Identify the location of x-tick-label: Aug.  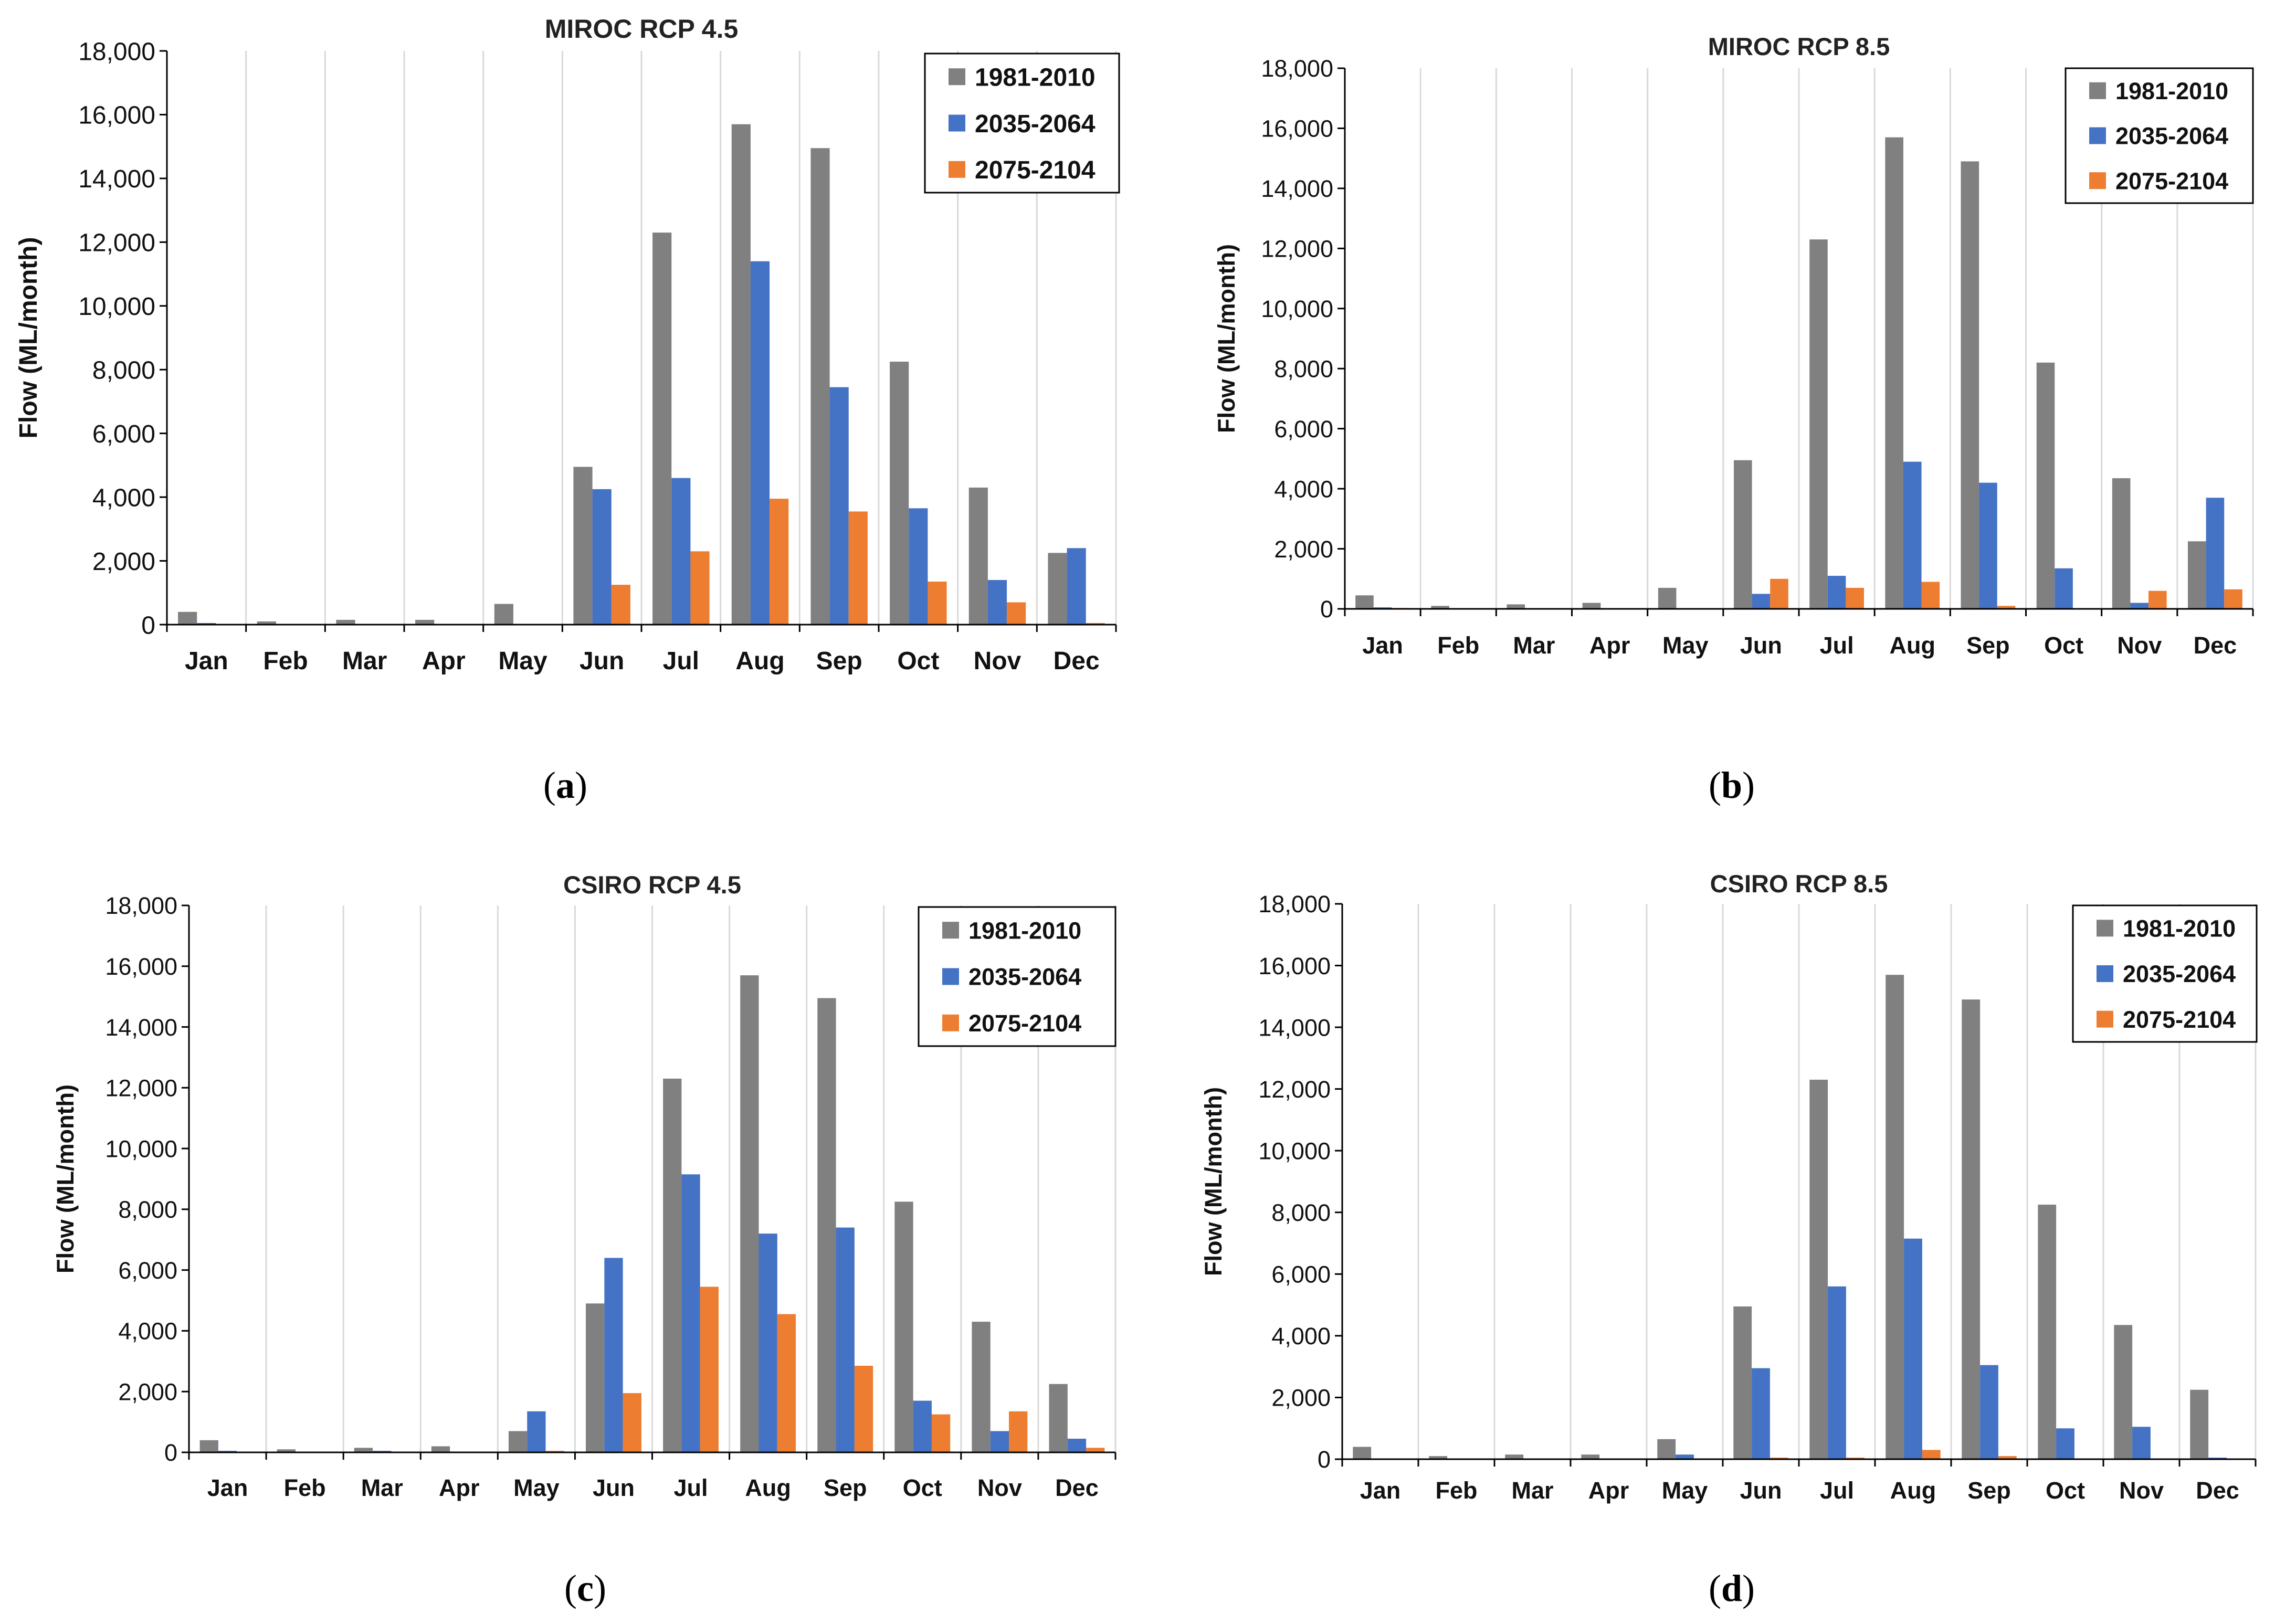
(768, 1487).